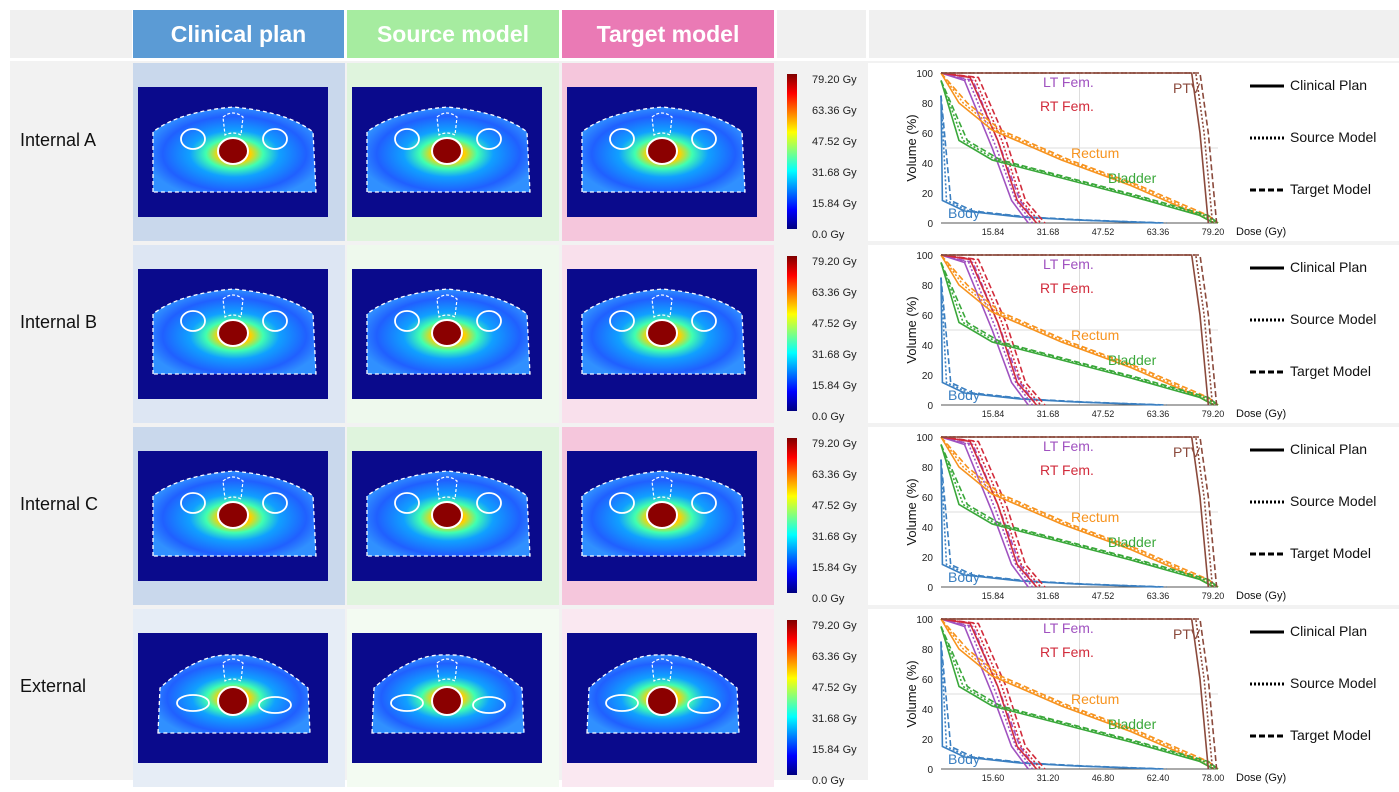 This screenshot has width=1399, height=792. What do you see at coordinates (993, 778) in the screenshot?
I see `dvh-xtick: 15.60` at bounding box center [993, 778].